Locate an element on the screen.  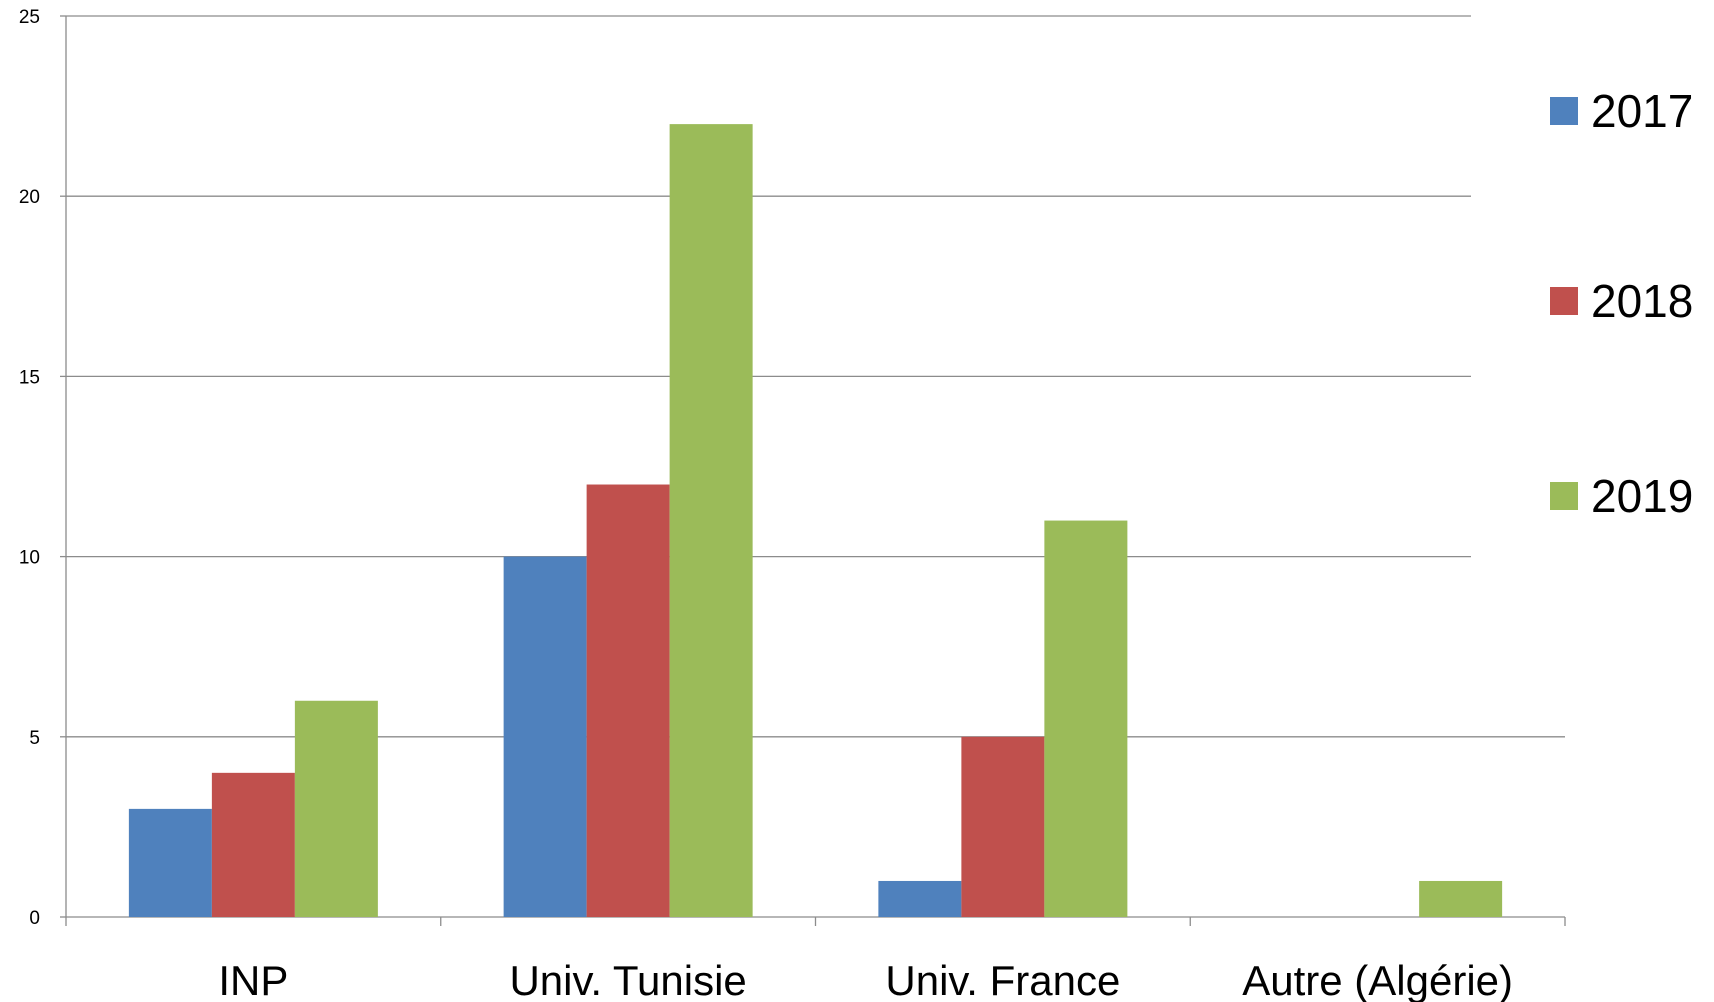
y-tick-label: 25 is located at coordinates (29, 17).